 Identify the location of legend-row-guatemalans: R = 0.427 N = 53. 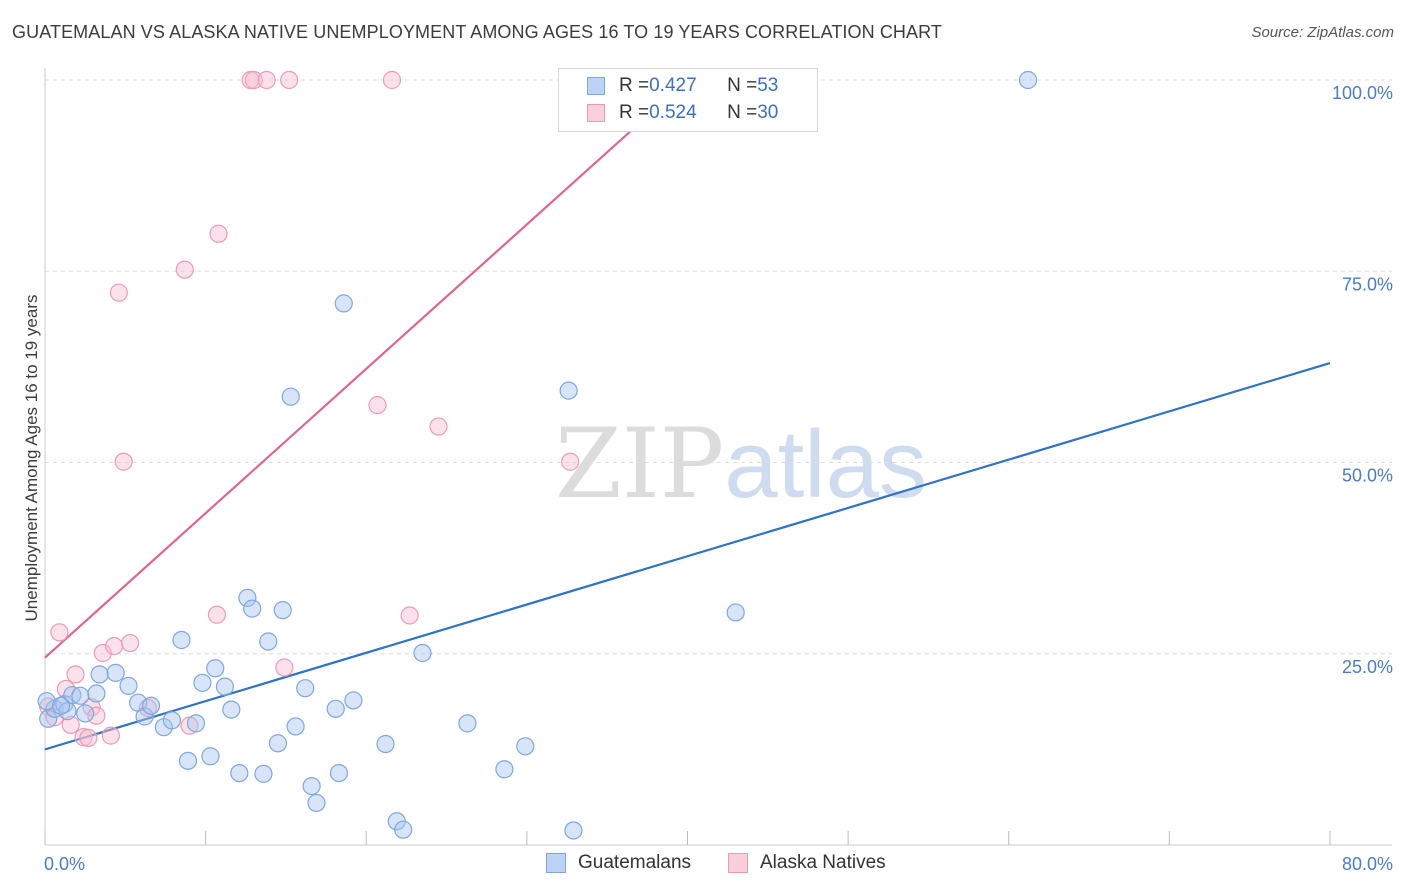
(668, 86).